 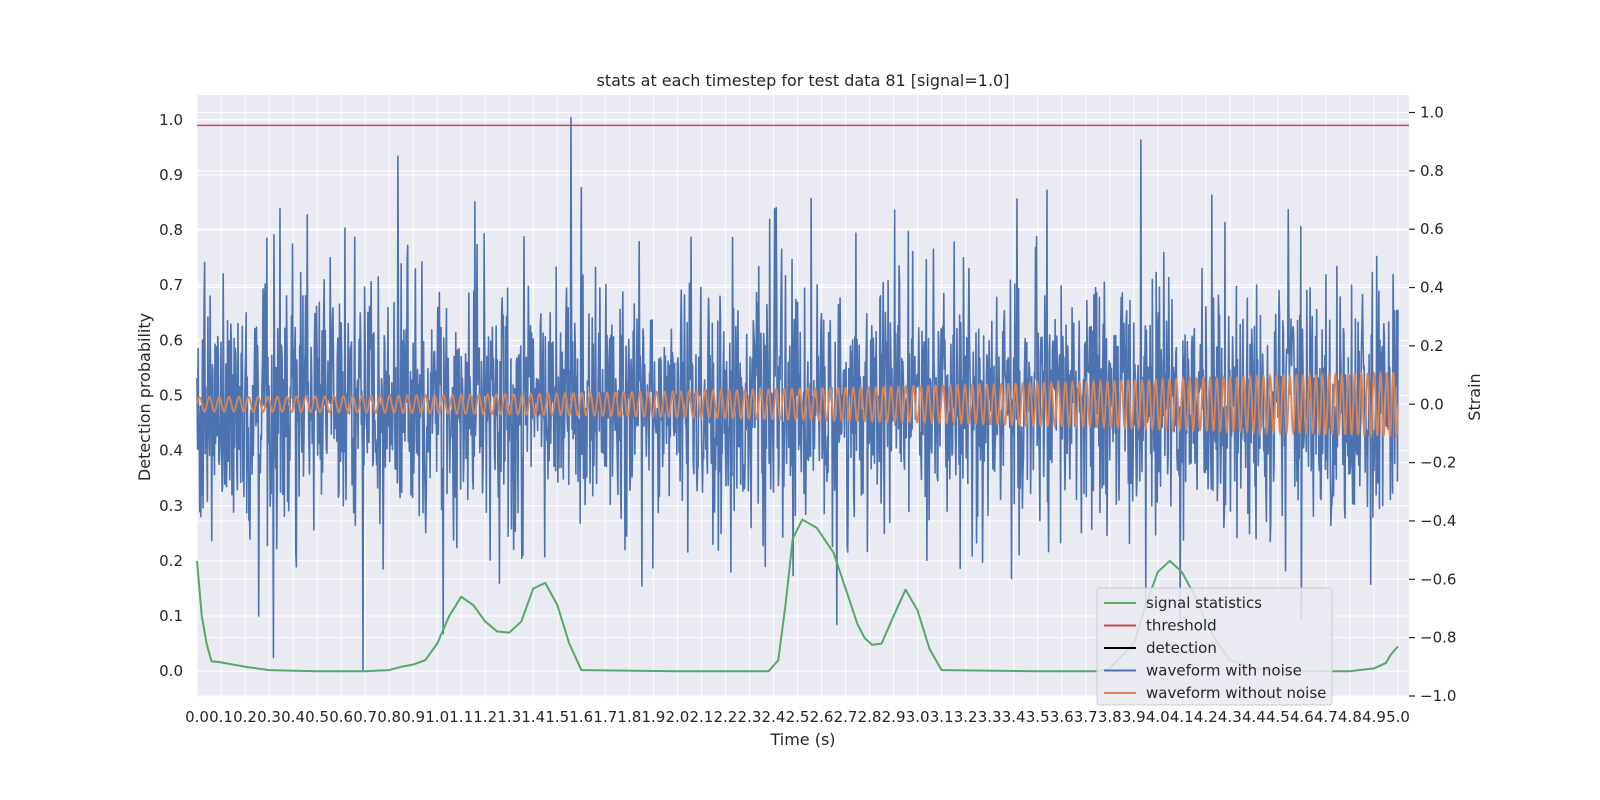 What do you see at coordinates (1158, 717) in the screenshot?
I see `x-tick-label: 4.0` at bounding box center [1158, 717].